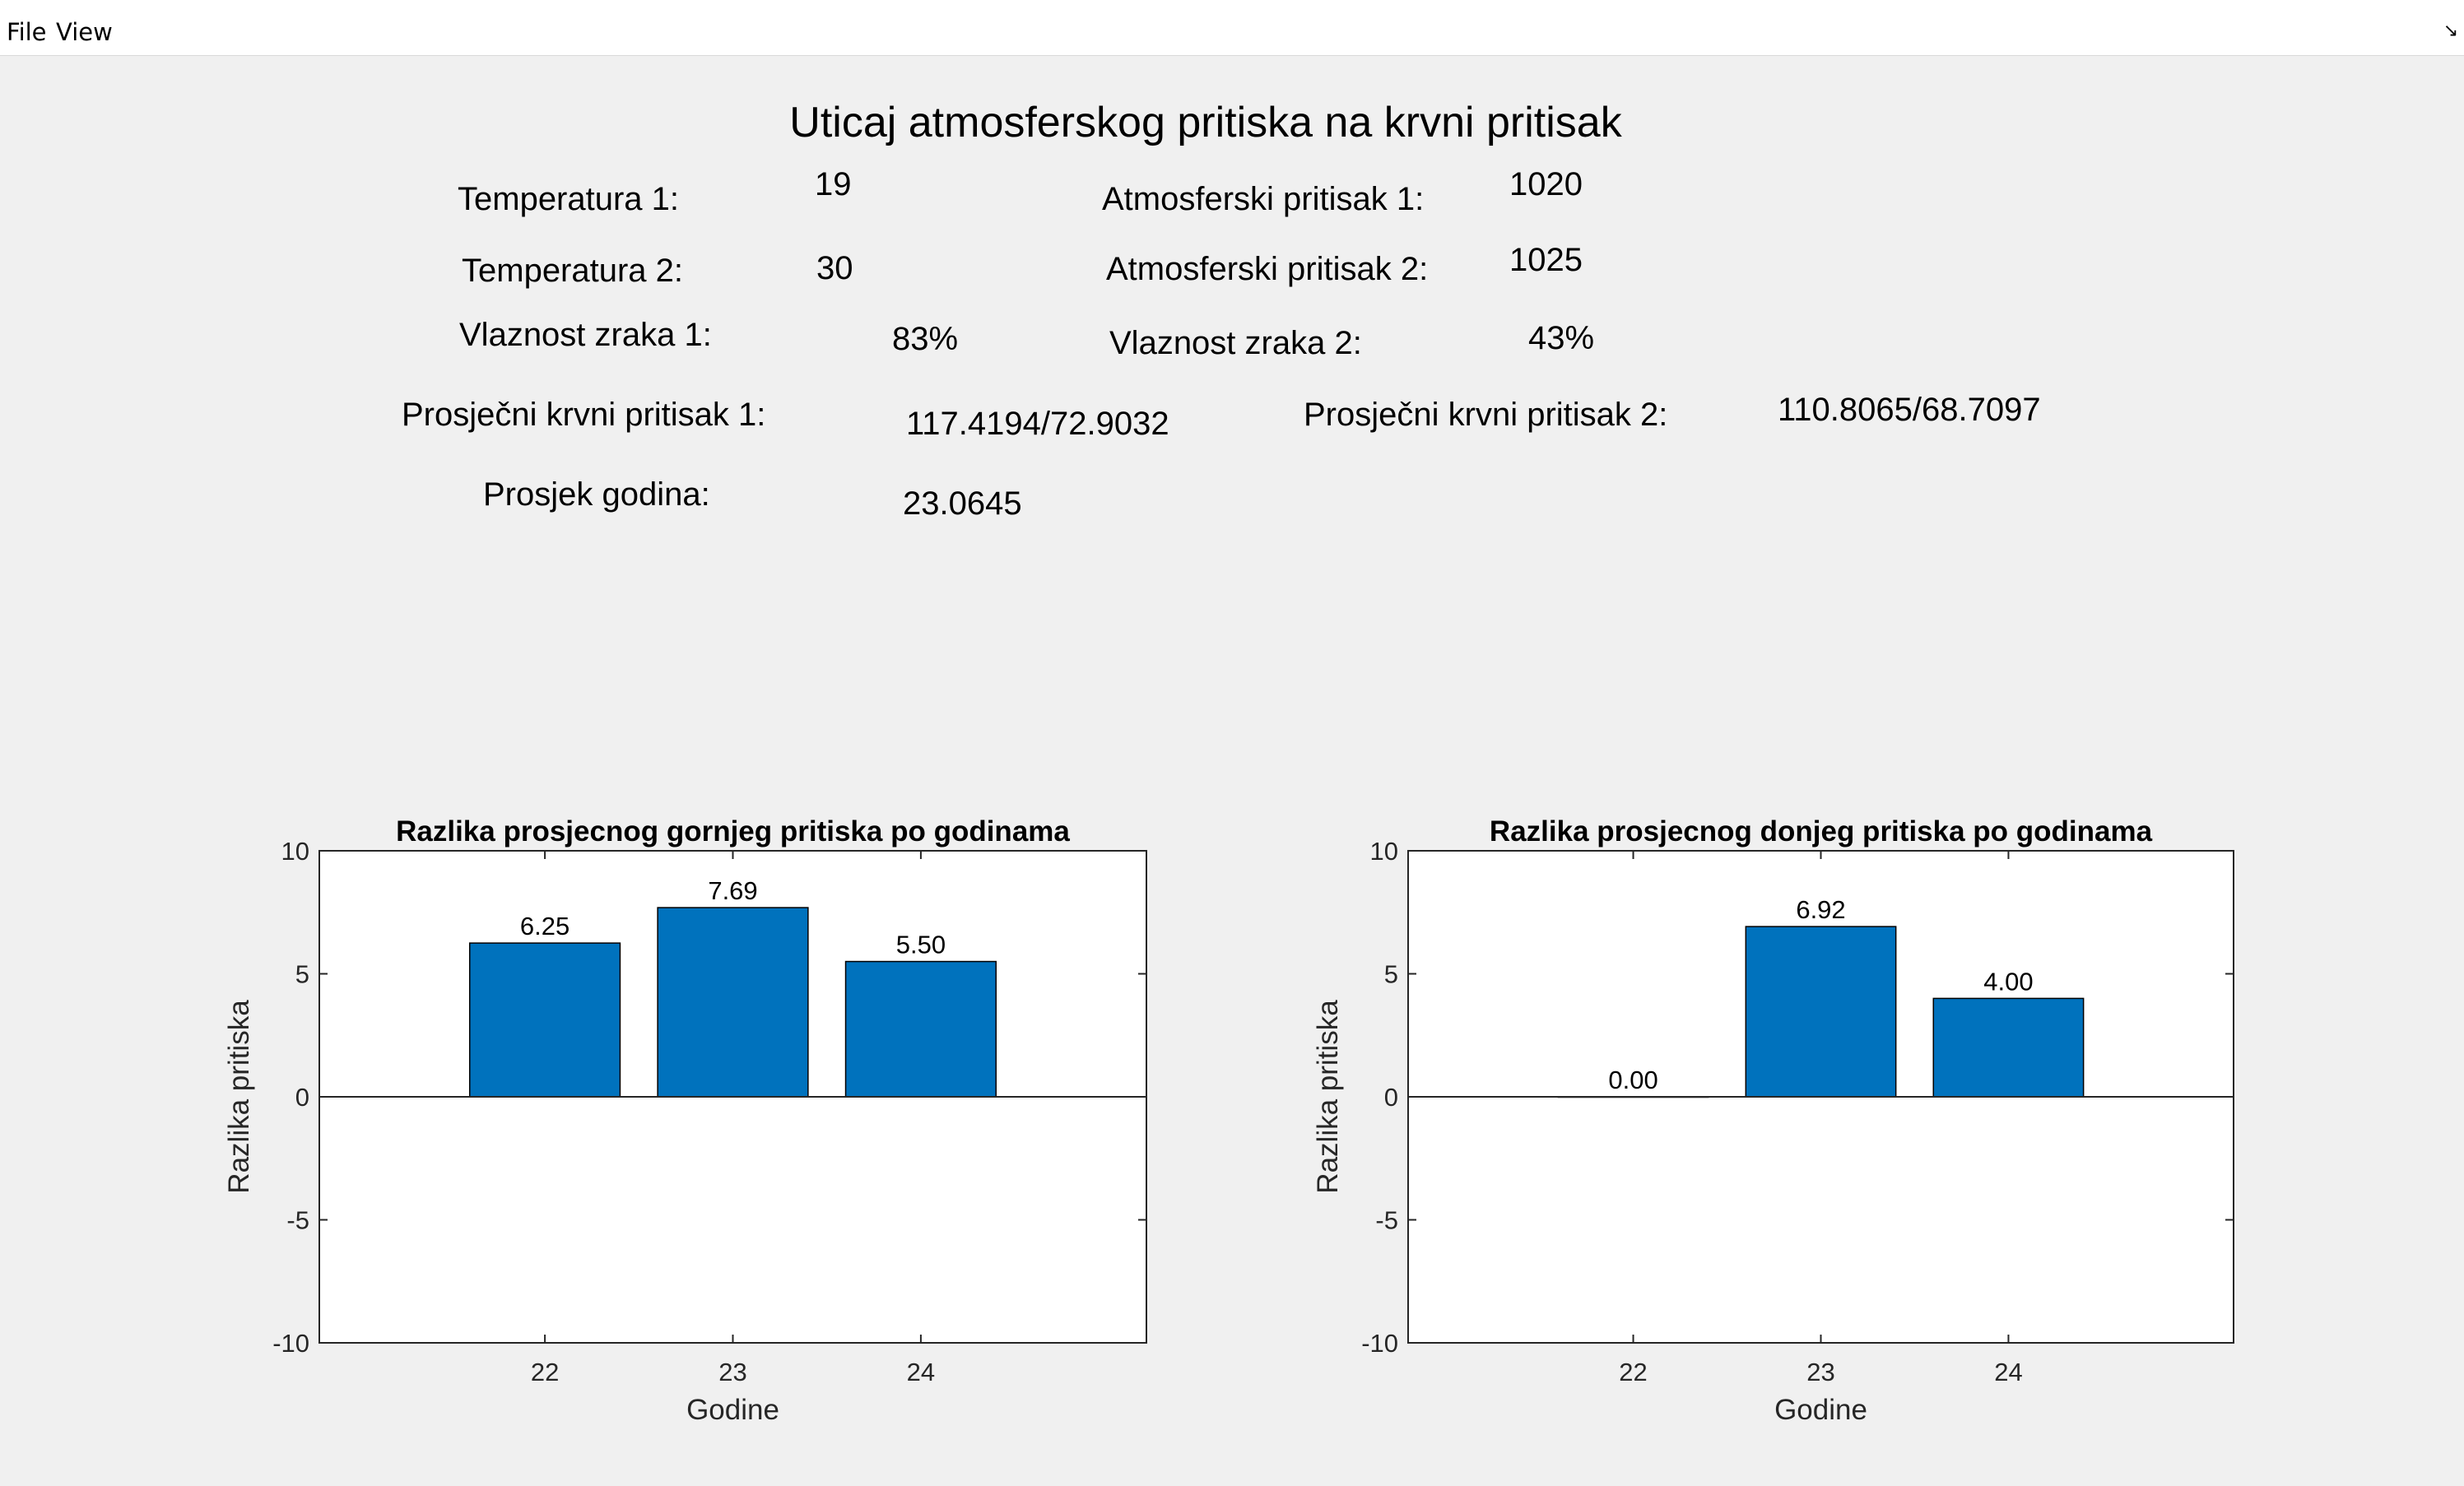 The height and width of the screenshot is (1486, 2464). What do you see at coordinates (569, 199) in the screenshot?
I see `temperature-1-label: Temperatura 1:` at bounding box center [569, 199].